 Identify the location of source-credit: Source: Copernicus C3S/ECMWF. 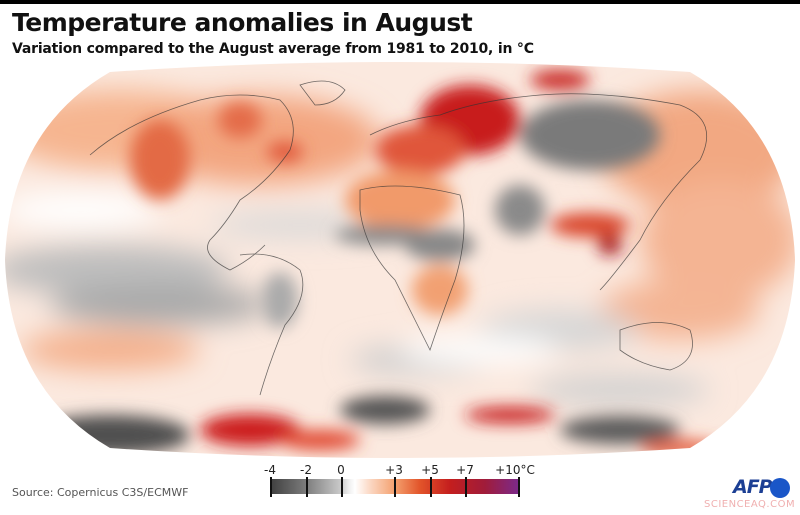
(100, 492).